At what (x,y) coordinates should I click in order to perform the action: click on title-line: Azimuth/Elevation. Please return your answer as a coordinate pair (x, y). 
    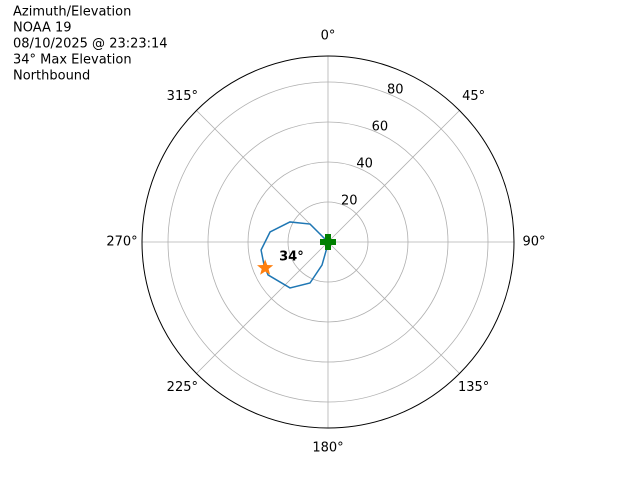
    Looking at the image, I should click on (72, 12).